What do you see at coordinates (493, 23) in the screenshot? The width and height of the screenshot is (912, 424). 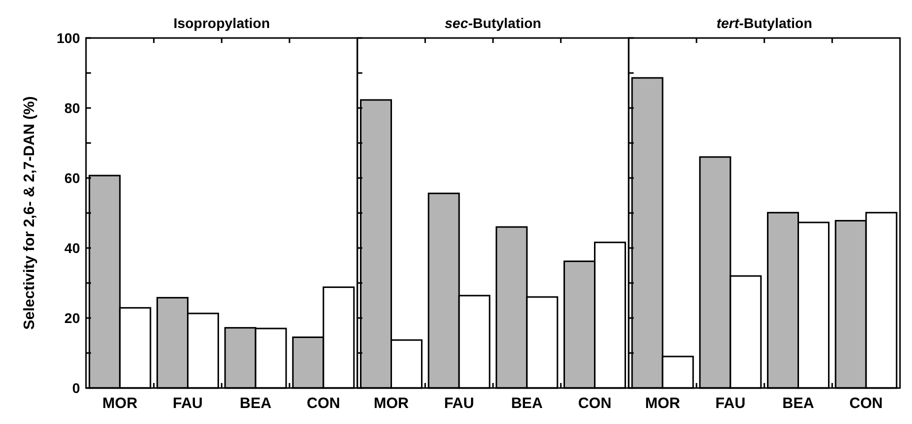 I see `chart-title: sec-Butylation` at bounding box center [493, 23].